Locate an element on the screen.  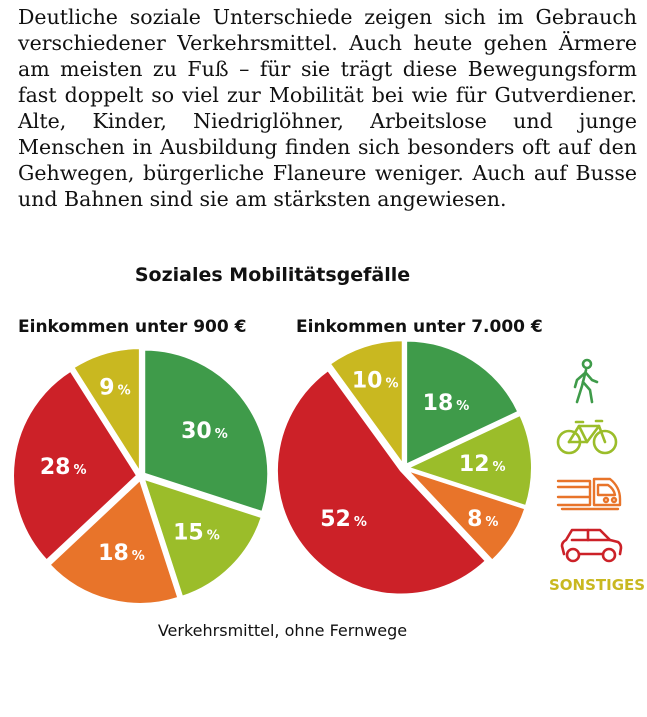
pie-1-slice-car is located at coordinates (75, 465).